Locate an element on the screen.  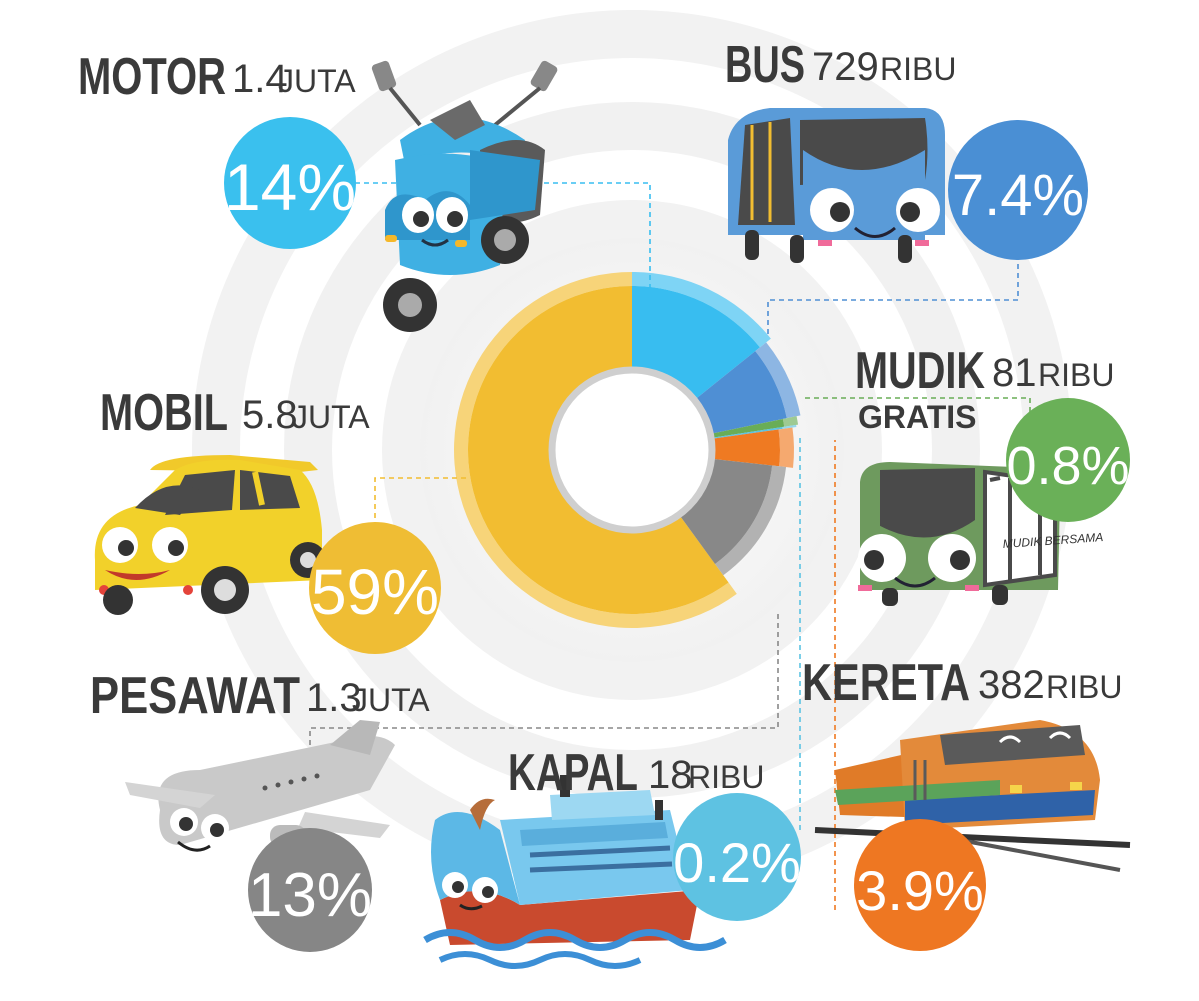
category-amount-mudik: 81 is located at coordinates (1014, 373).